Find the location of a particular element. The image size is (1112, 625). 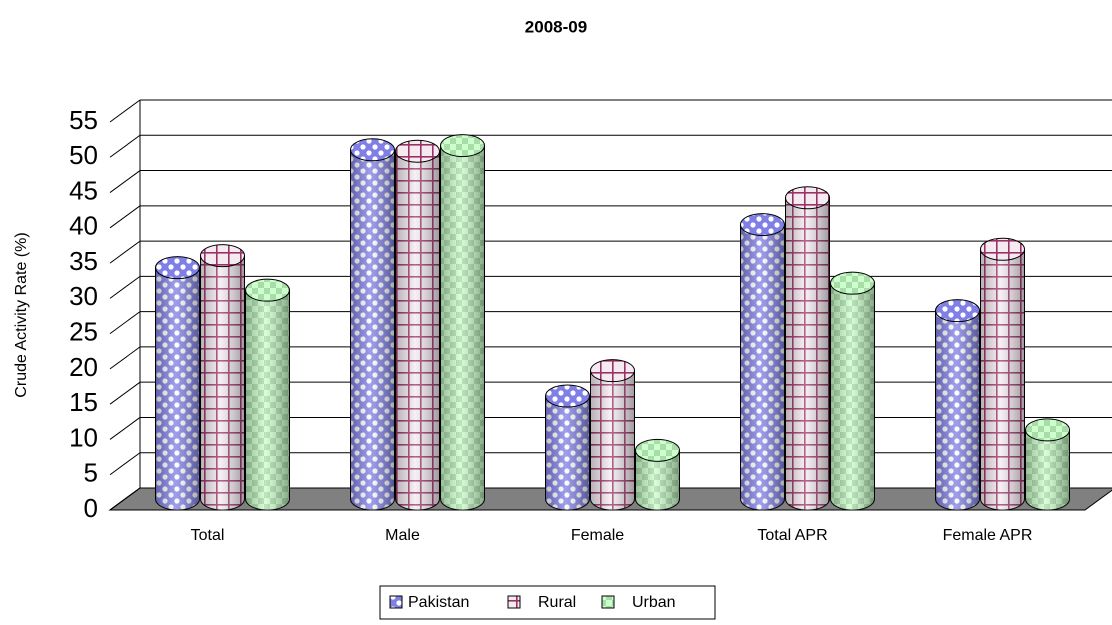

y-tick-label: 20 is located at coordinates (83, 367).